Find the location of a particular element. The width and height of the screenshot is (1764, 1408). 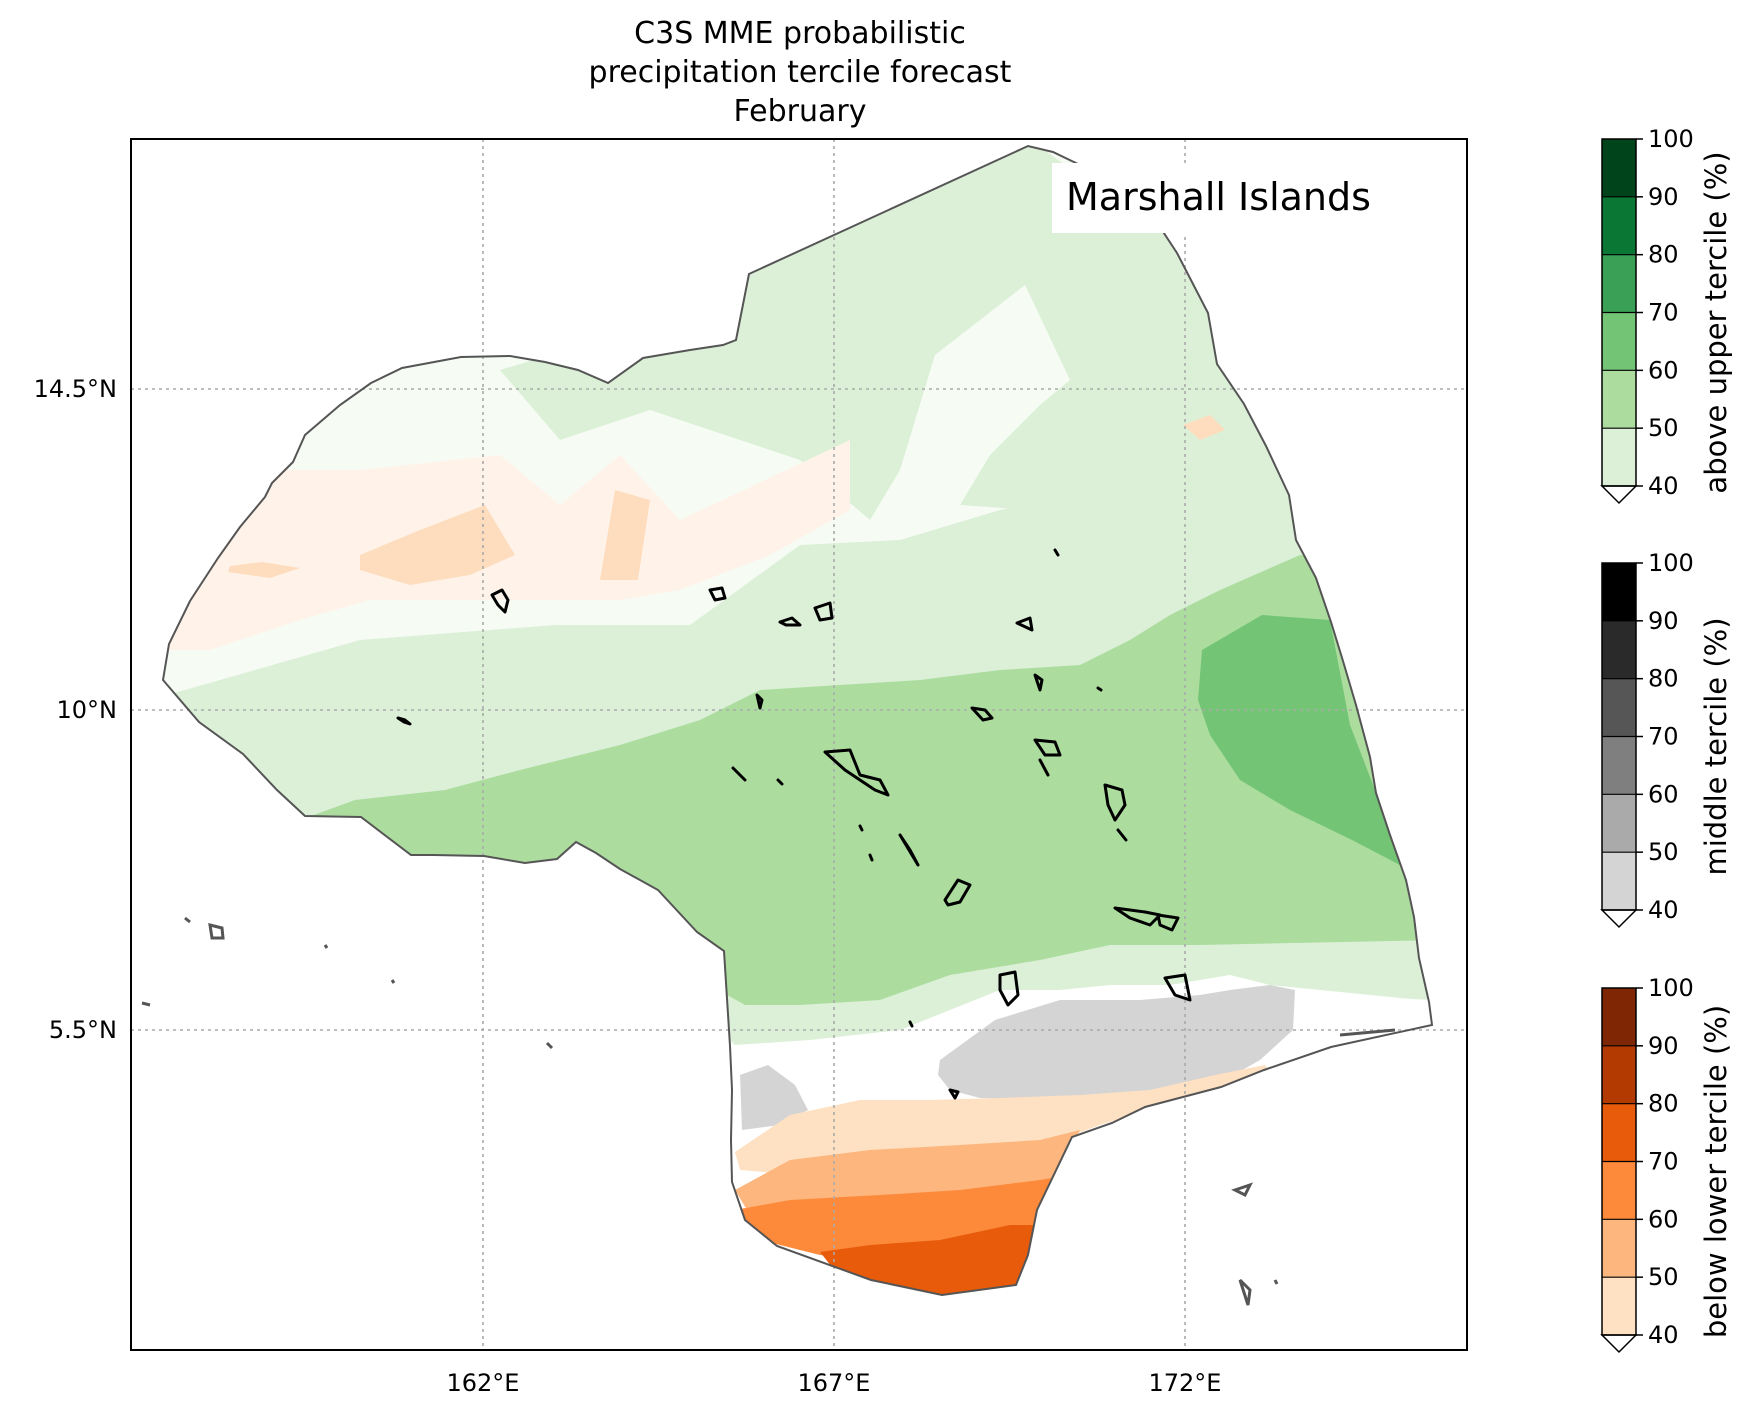

atoll-bikar is located at coordinates (1024, 624).